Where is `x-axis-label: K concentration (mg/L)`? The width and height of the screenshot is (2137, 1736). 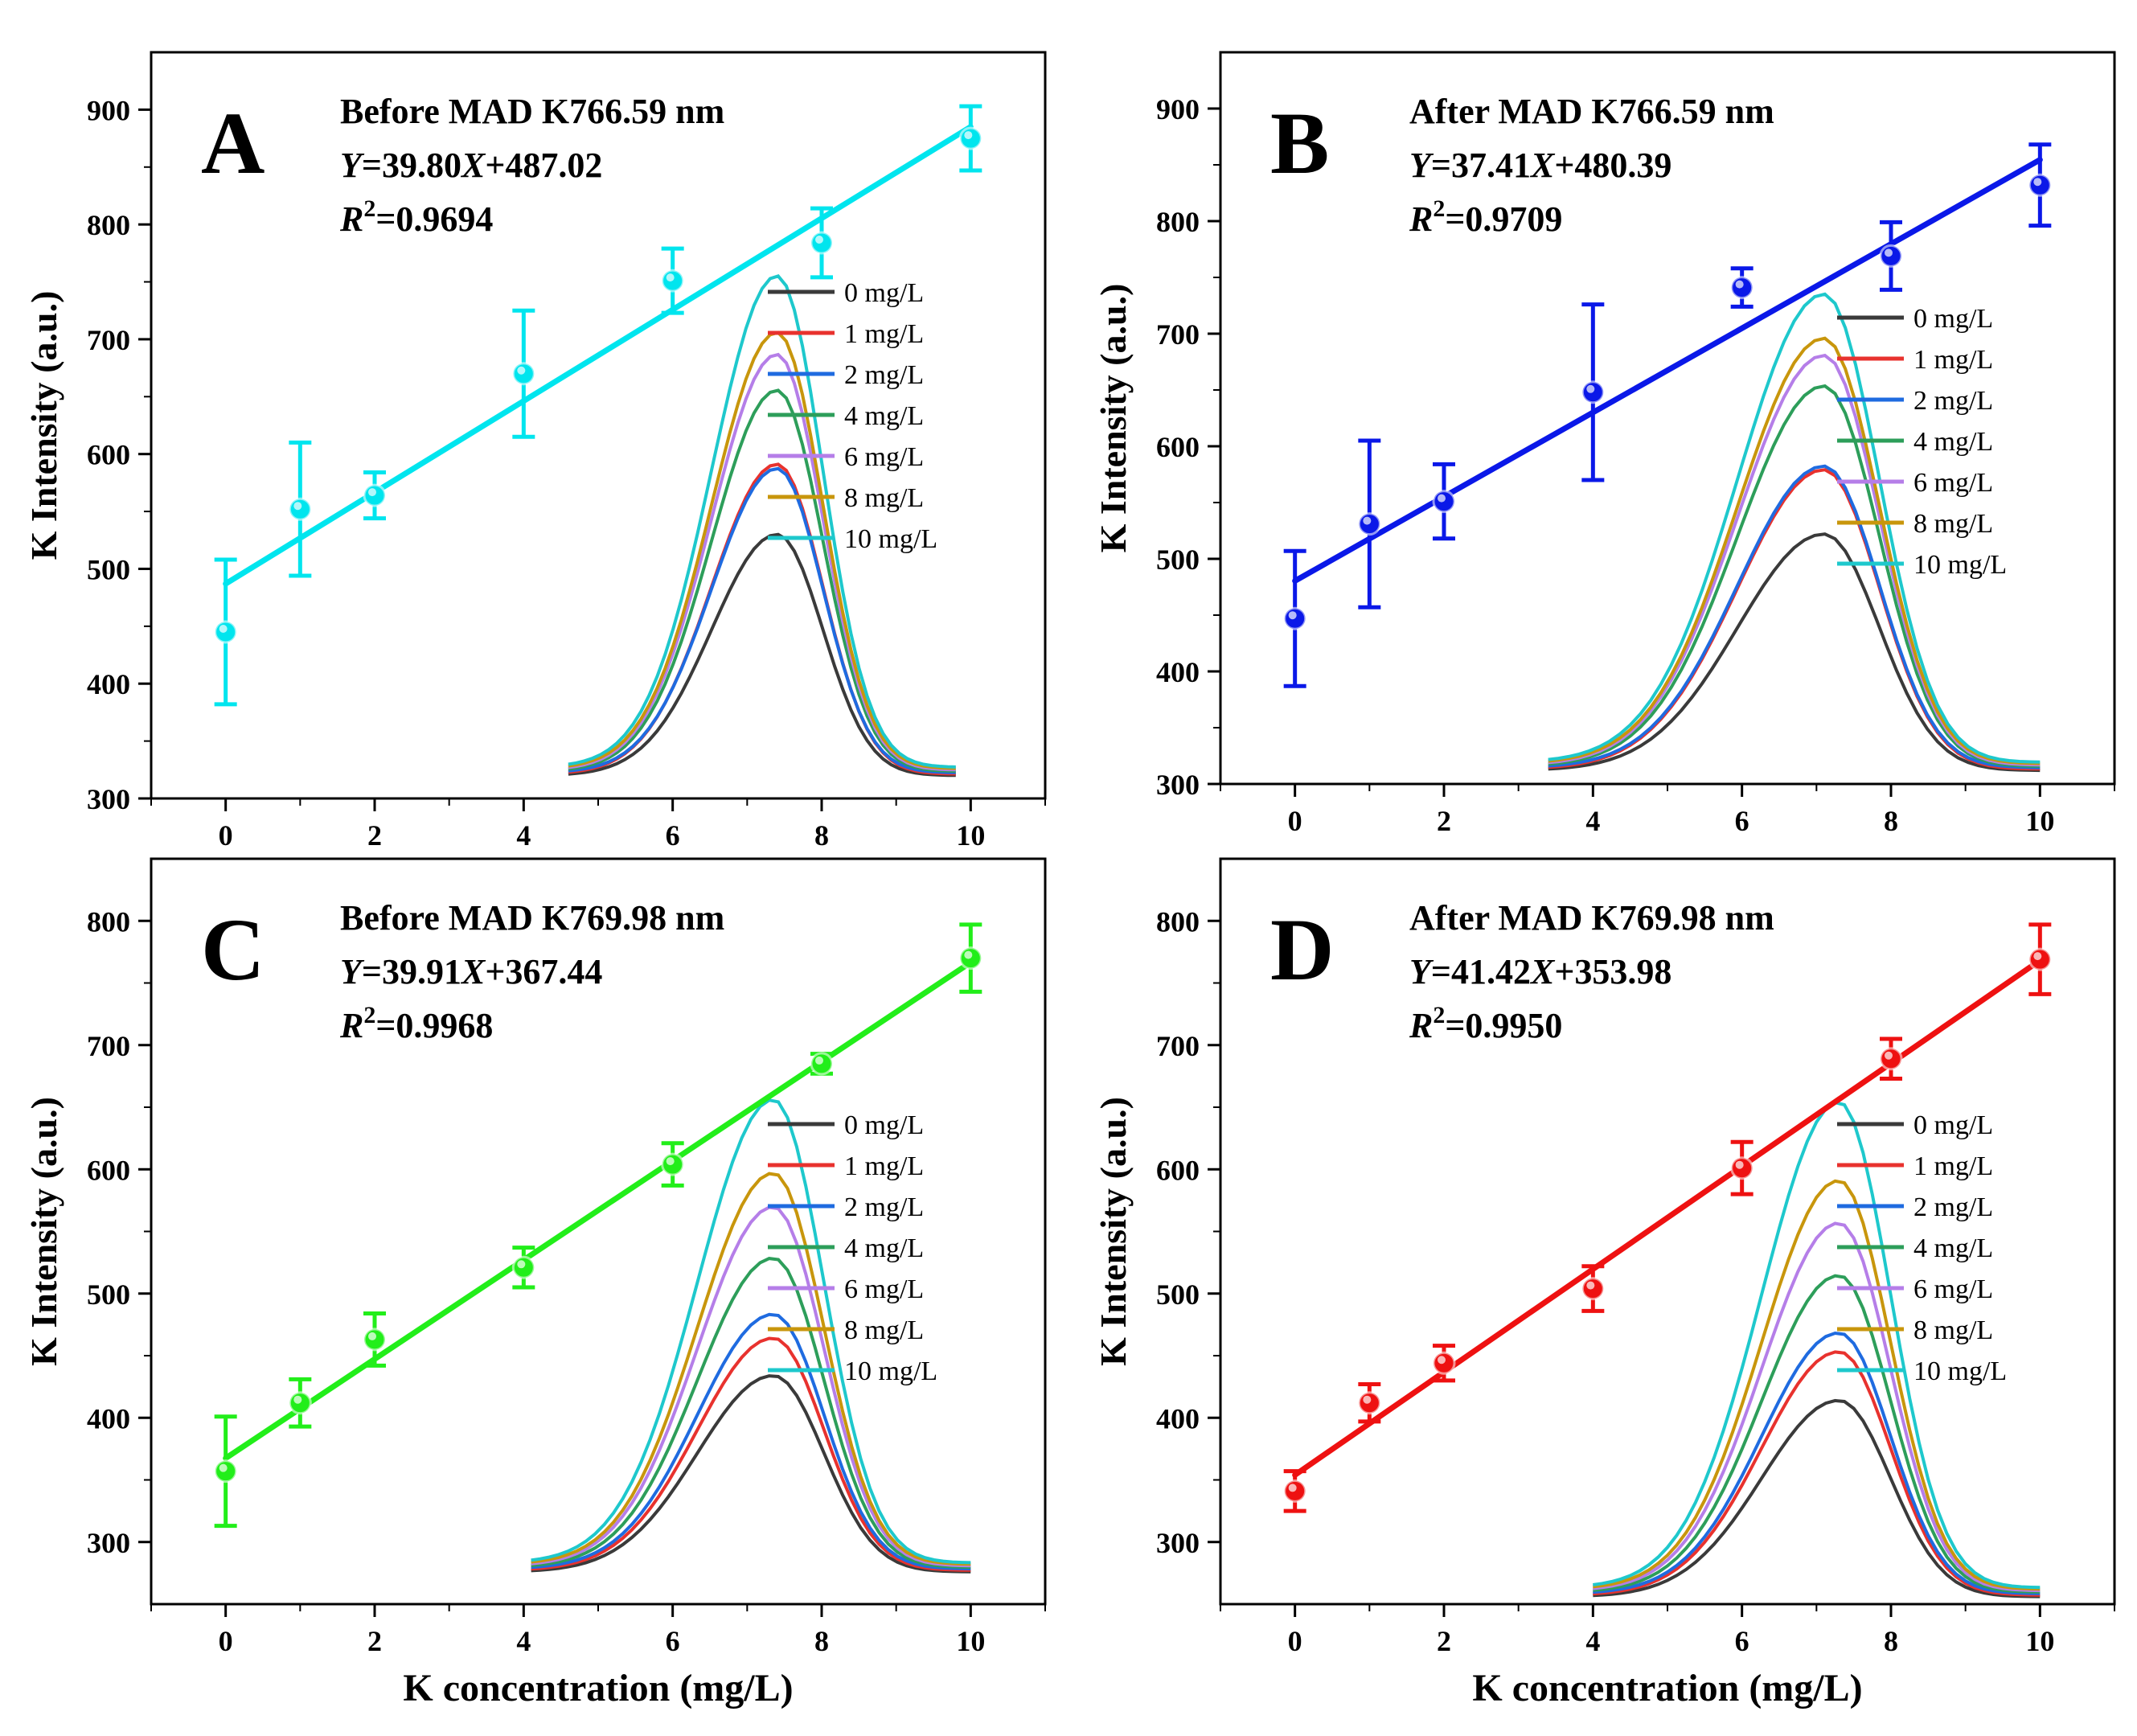 x-axis-label: K concentration (mg/L) is located at coordinates (598, 1688).